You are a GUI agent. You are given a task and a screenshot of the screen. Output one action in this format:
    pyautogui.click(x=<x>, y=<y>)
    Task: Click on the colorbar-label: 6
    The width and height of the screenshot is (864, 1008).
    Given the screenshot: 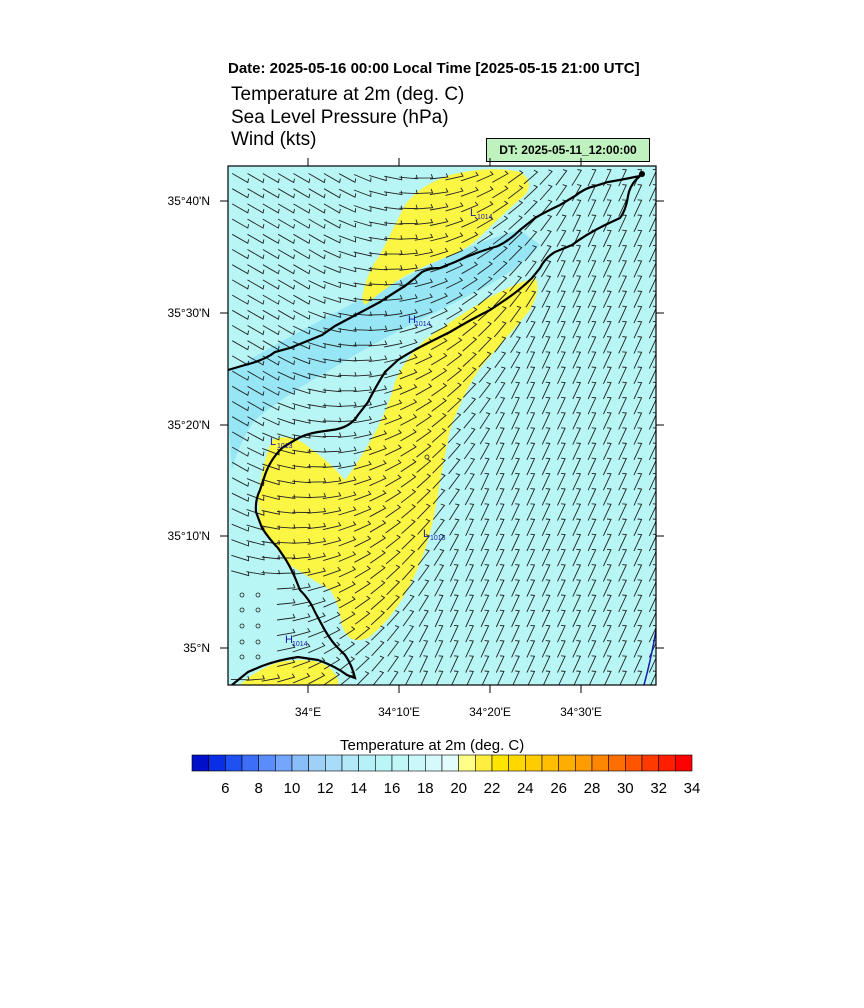 What is the action you would take?
    pyautogui.click(x=225, y=788)
    